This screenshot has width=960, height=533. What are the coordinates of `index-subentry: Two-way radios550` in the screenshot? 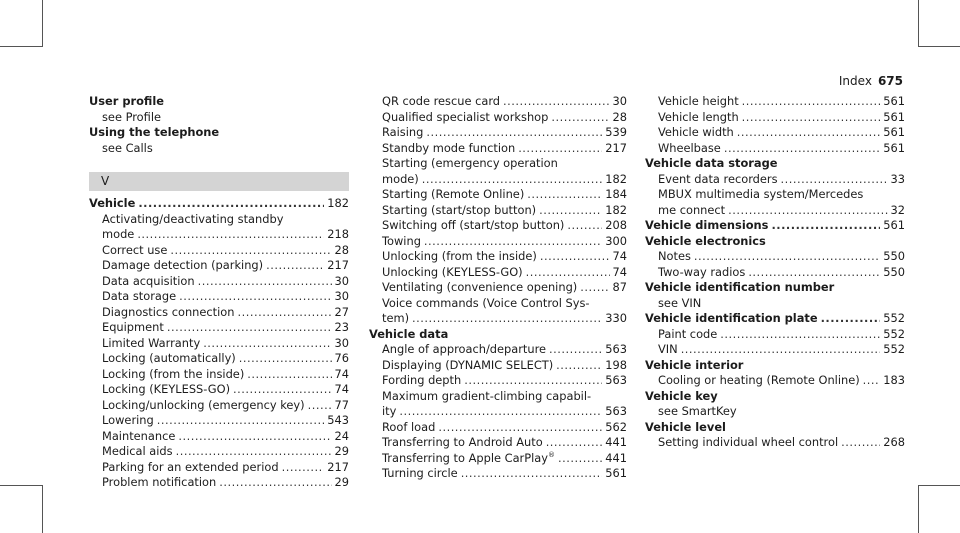 It's located at (775, 273).